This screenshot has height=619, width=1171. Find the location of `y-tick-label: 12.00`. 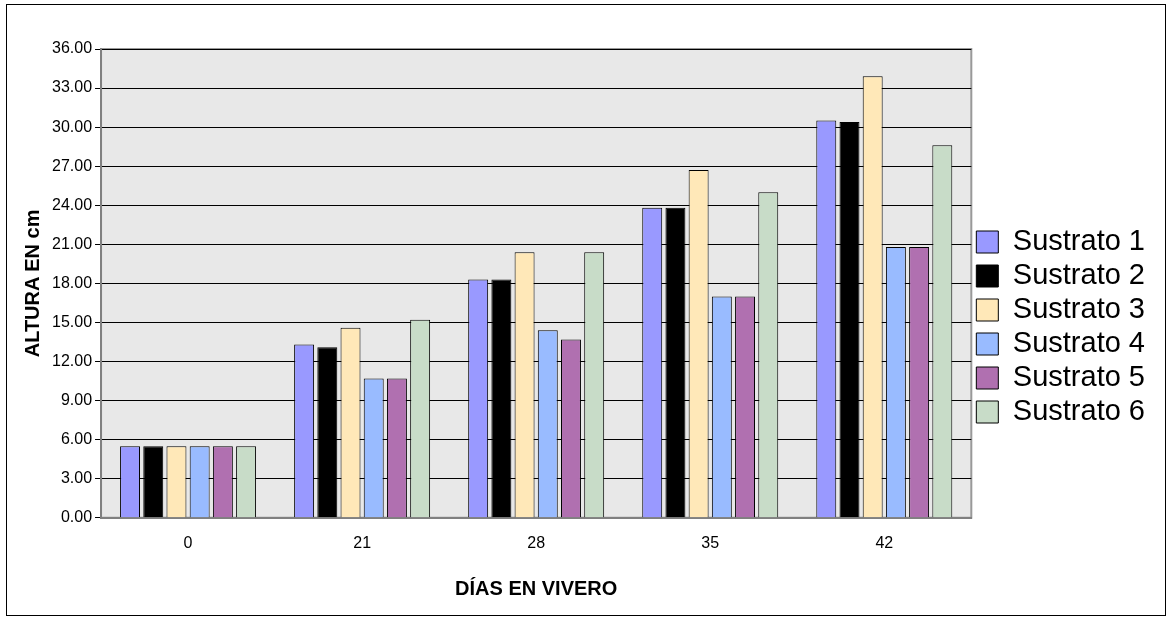

y-tick-label: 12.00 is located at coordinates (72, 360).